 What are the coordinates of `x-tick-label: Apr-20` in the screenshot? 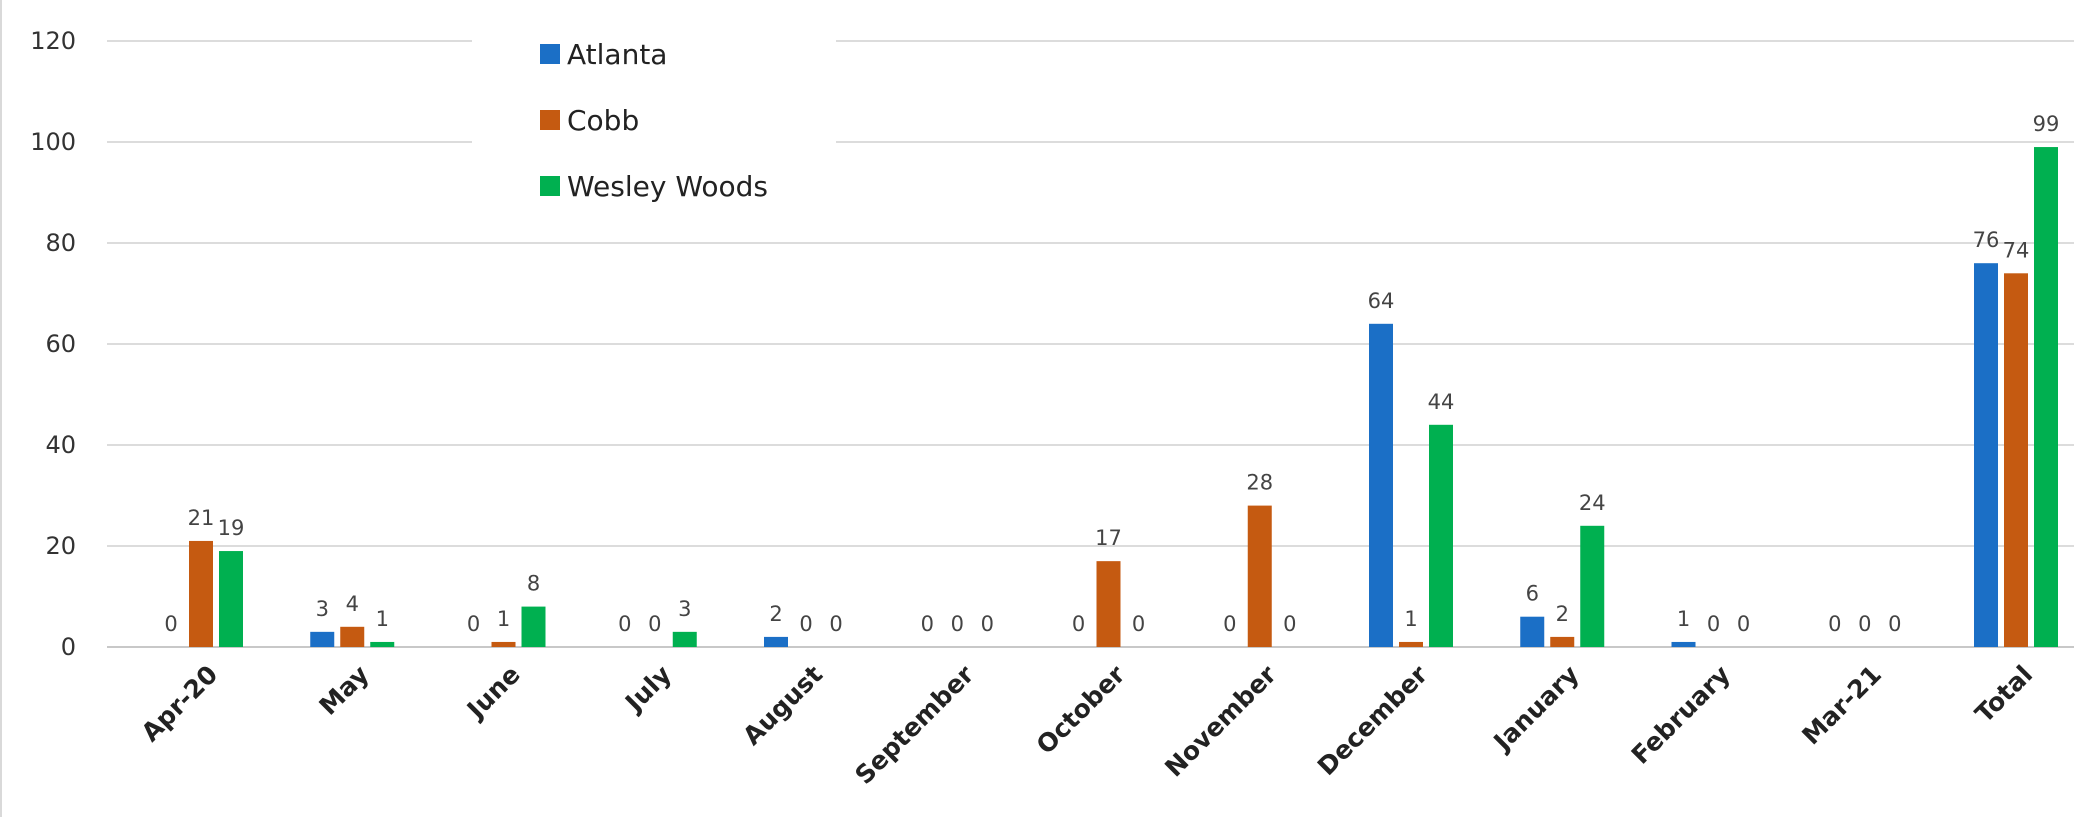 It's located at (180, 704).